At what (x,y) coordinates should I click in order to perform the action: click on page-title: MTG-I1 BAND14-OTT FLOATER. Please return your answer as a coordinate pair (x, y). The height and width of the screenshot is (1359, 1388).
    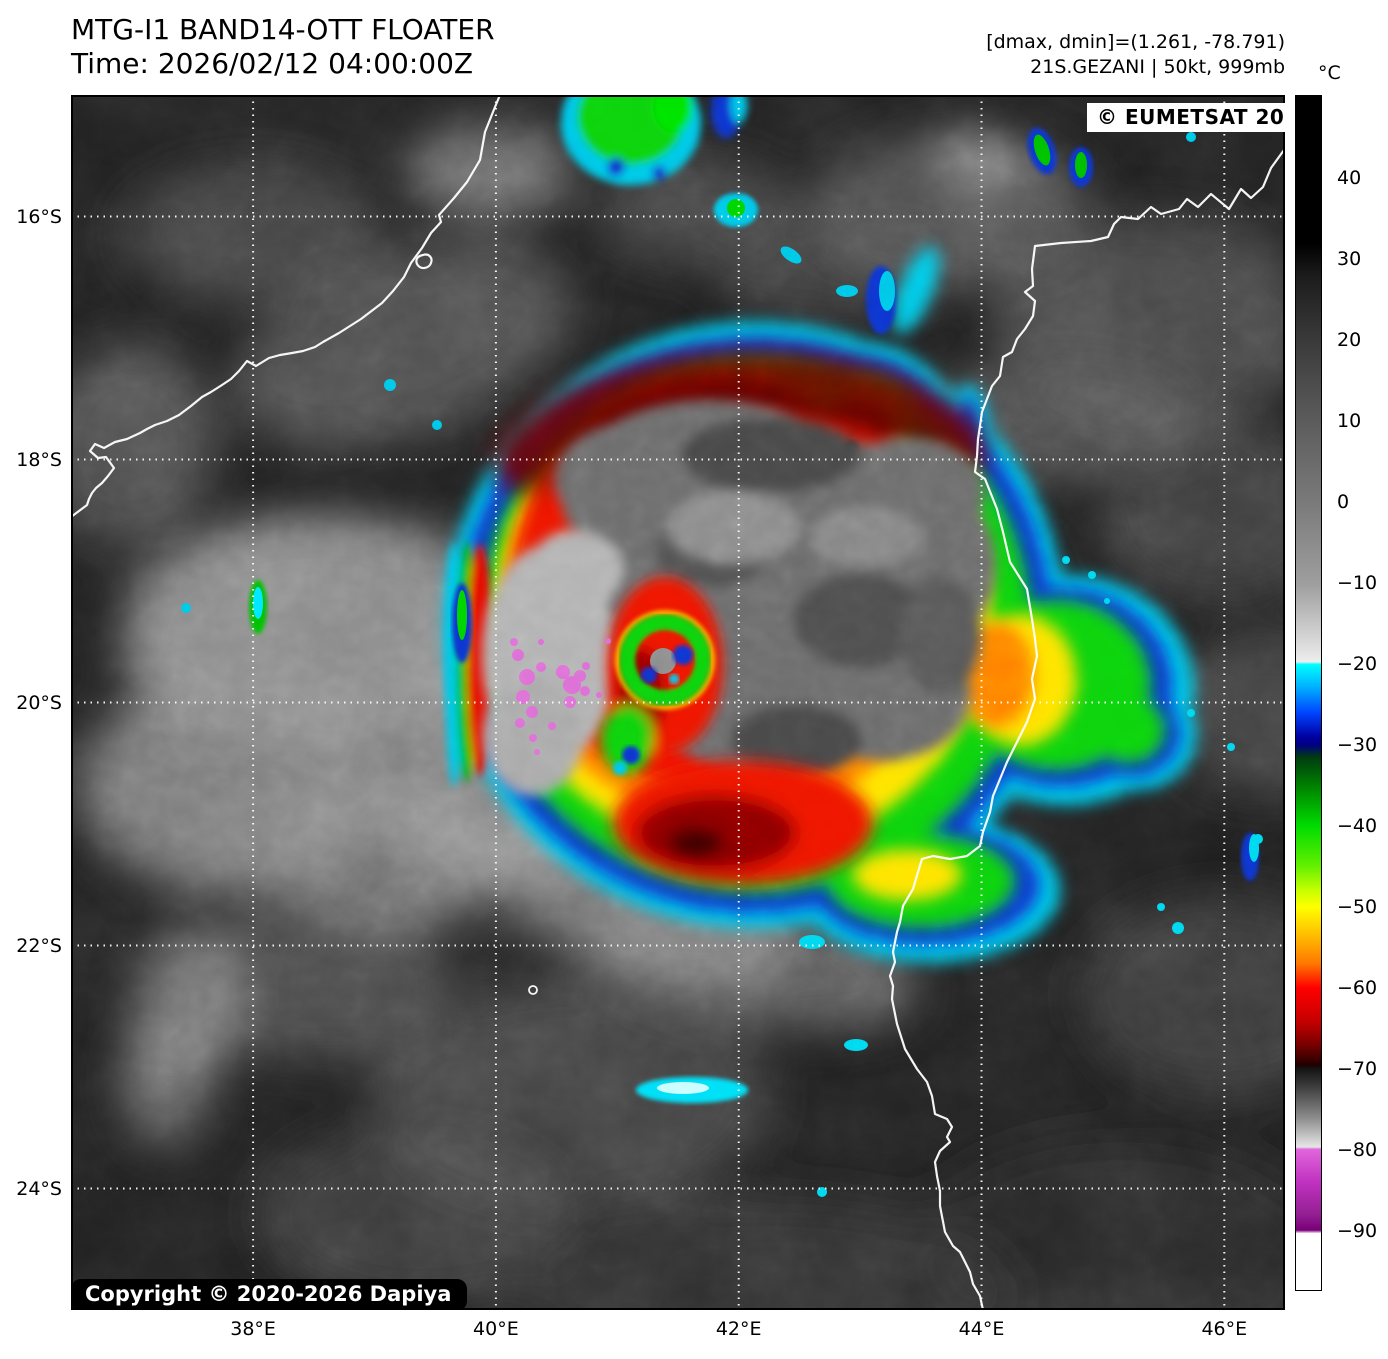
    Looking at the image, I should click on (283, 29).